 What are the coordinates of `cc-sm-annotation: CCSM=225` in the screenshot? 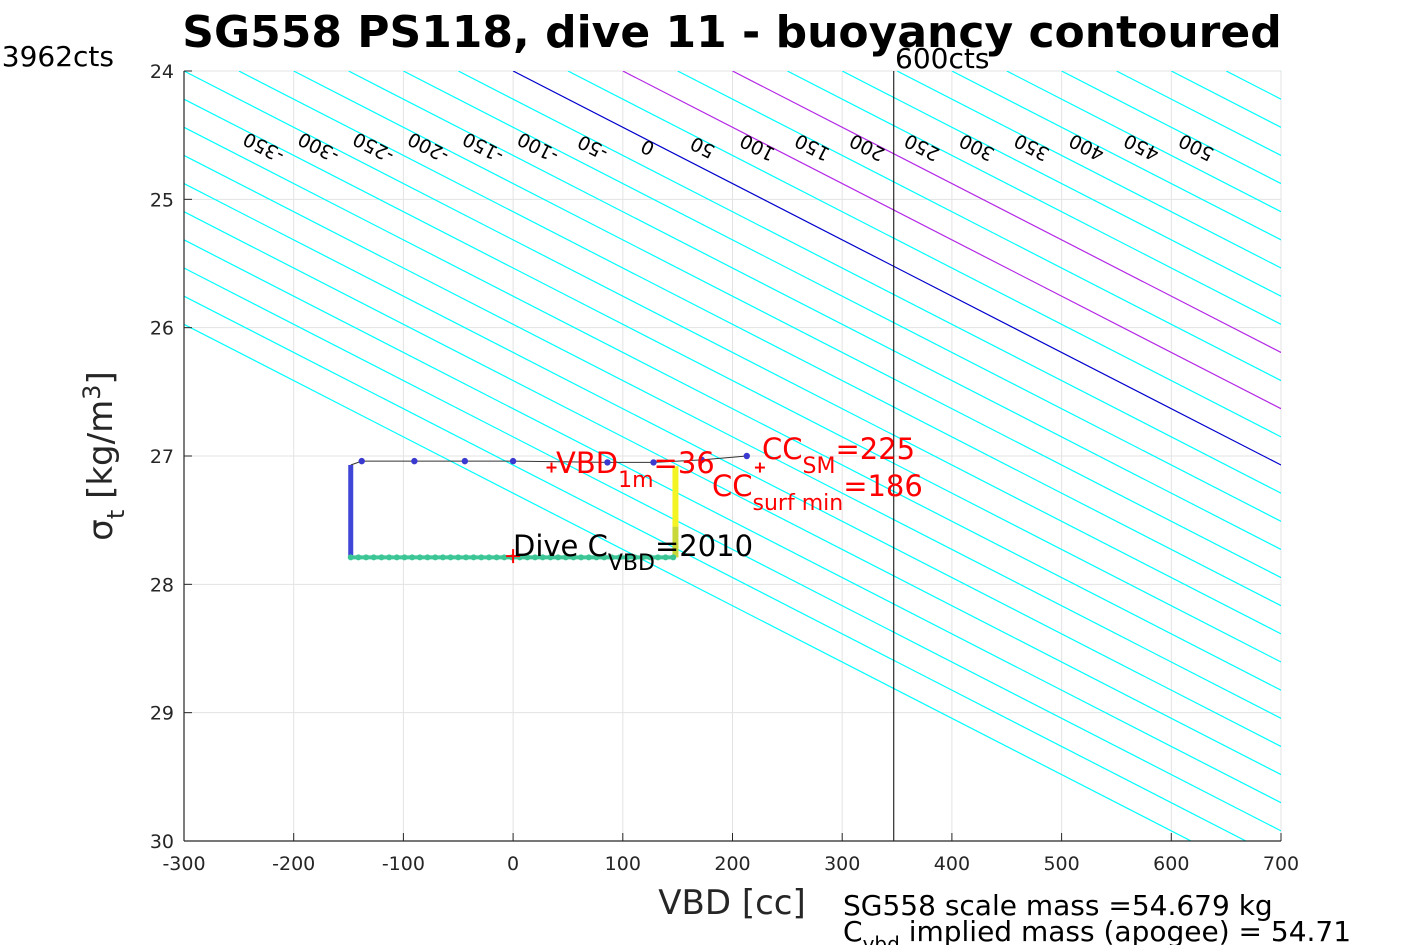 It's located at (838, 455).